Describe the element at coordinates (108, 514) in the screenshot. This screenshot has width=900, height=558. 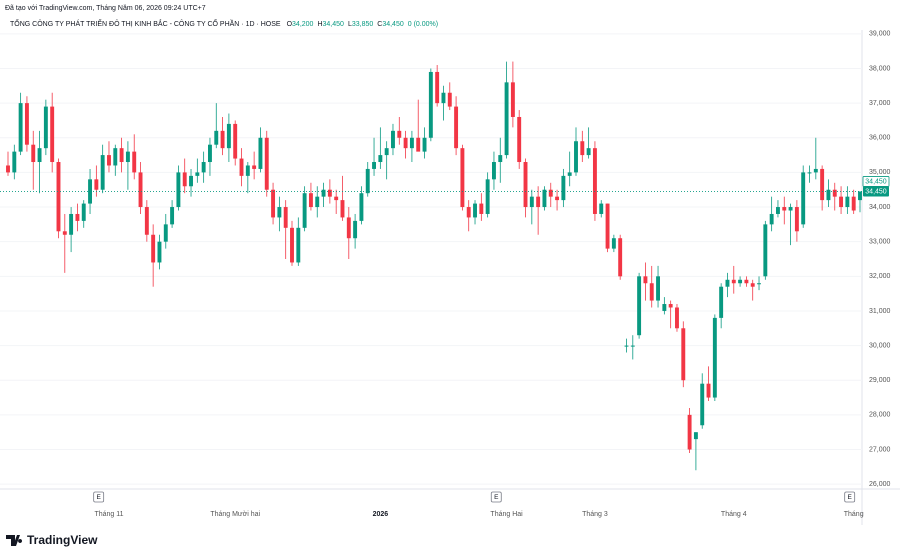
I see `x-tick-label: Tháng 11` at that location.